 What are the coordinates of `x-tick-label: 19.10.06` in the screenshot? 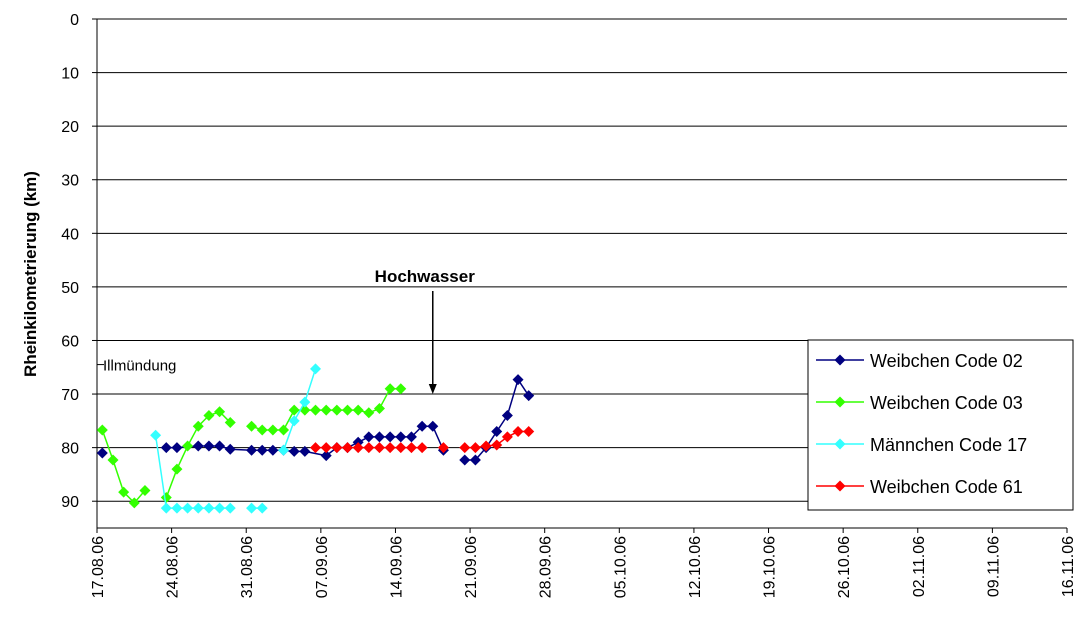 It's located at (770, 567).